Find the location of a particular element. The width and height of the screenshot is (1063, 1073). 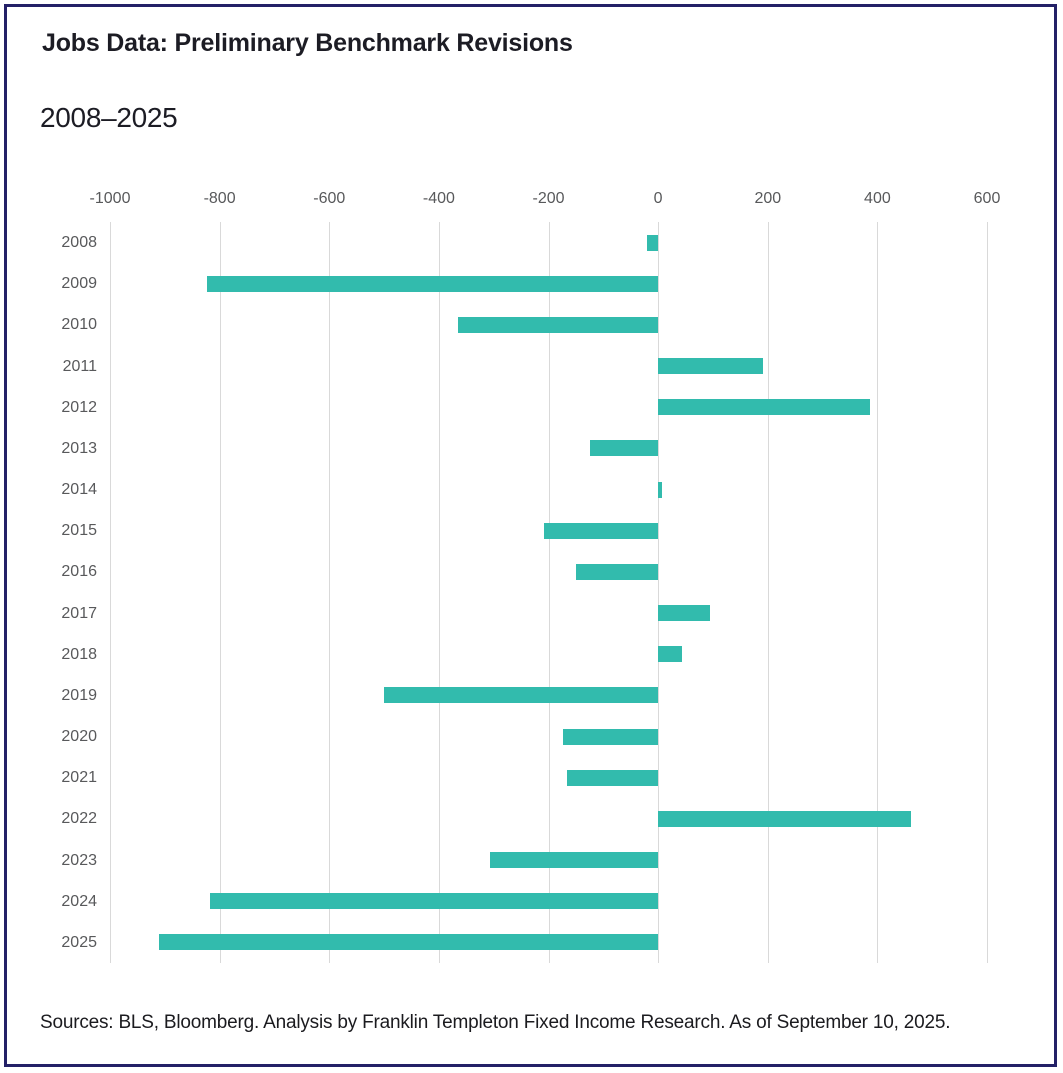

year-label: 2013 is located at coordinates (79, 448).